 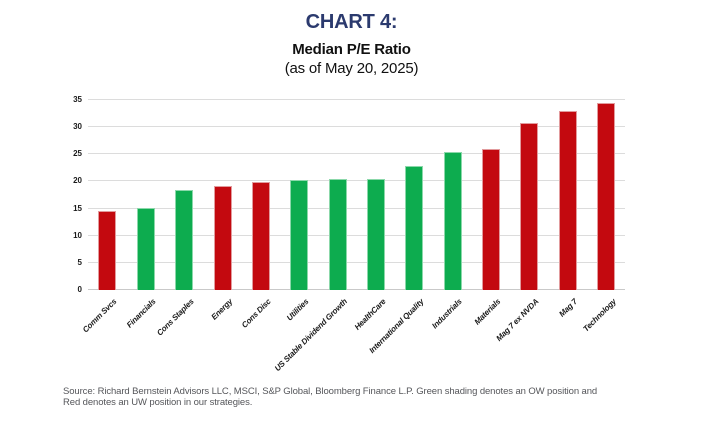 What do you see at coordinates (356, 289) in the screenshot?
I see `x-axis-baseline` at bounding box center [356, 289].